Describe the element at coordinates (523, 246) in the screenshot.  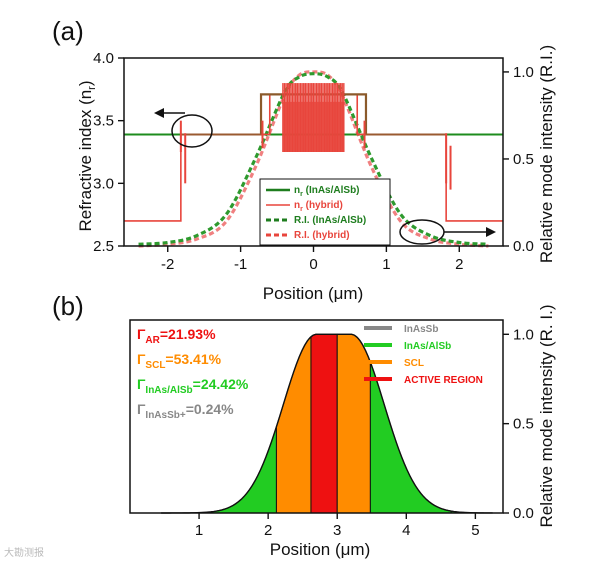
I see `a-ytick-right-label: 0.0` at that location.